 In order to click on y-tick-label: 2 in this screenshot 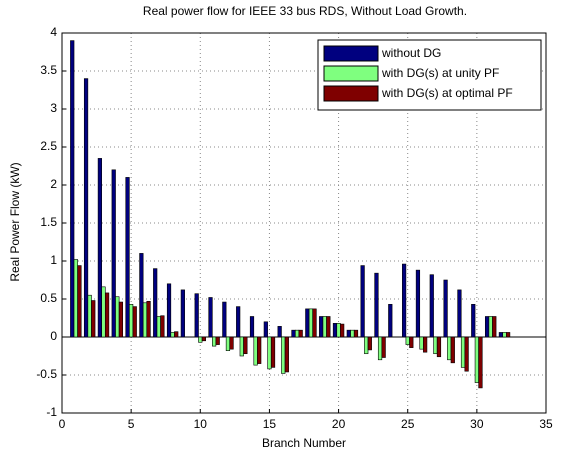, I will do `click(53, 184)`.